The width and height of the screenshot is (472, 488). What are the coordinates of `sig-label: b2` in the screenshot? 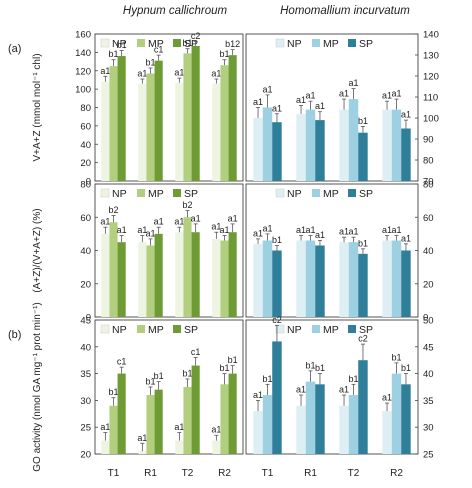 It's located at (113, 210).